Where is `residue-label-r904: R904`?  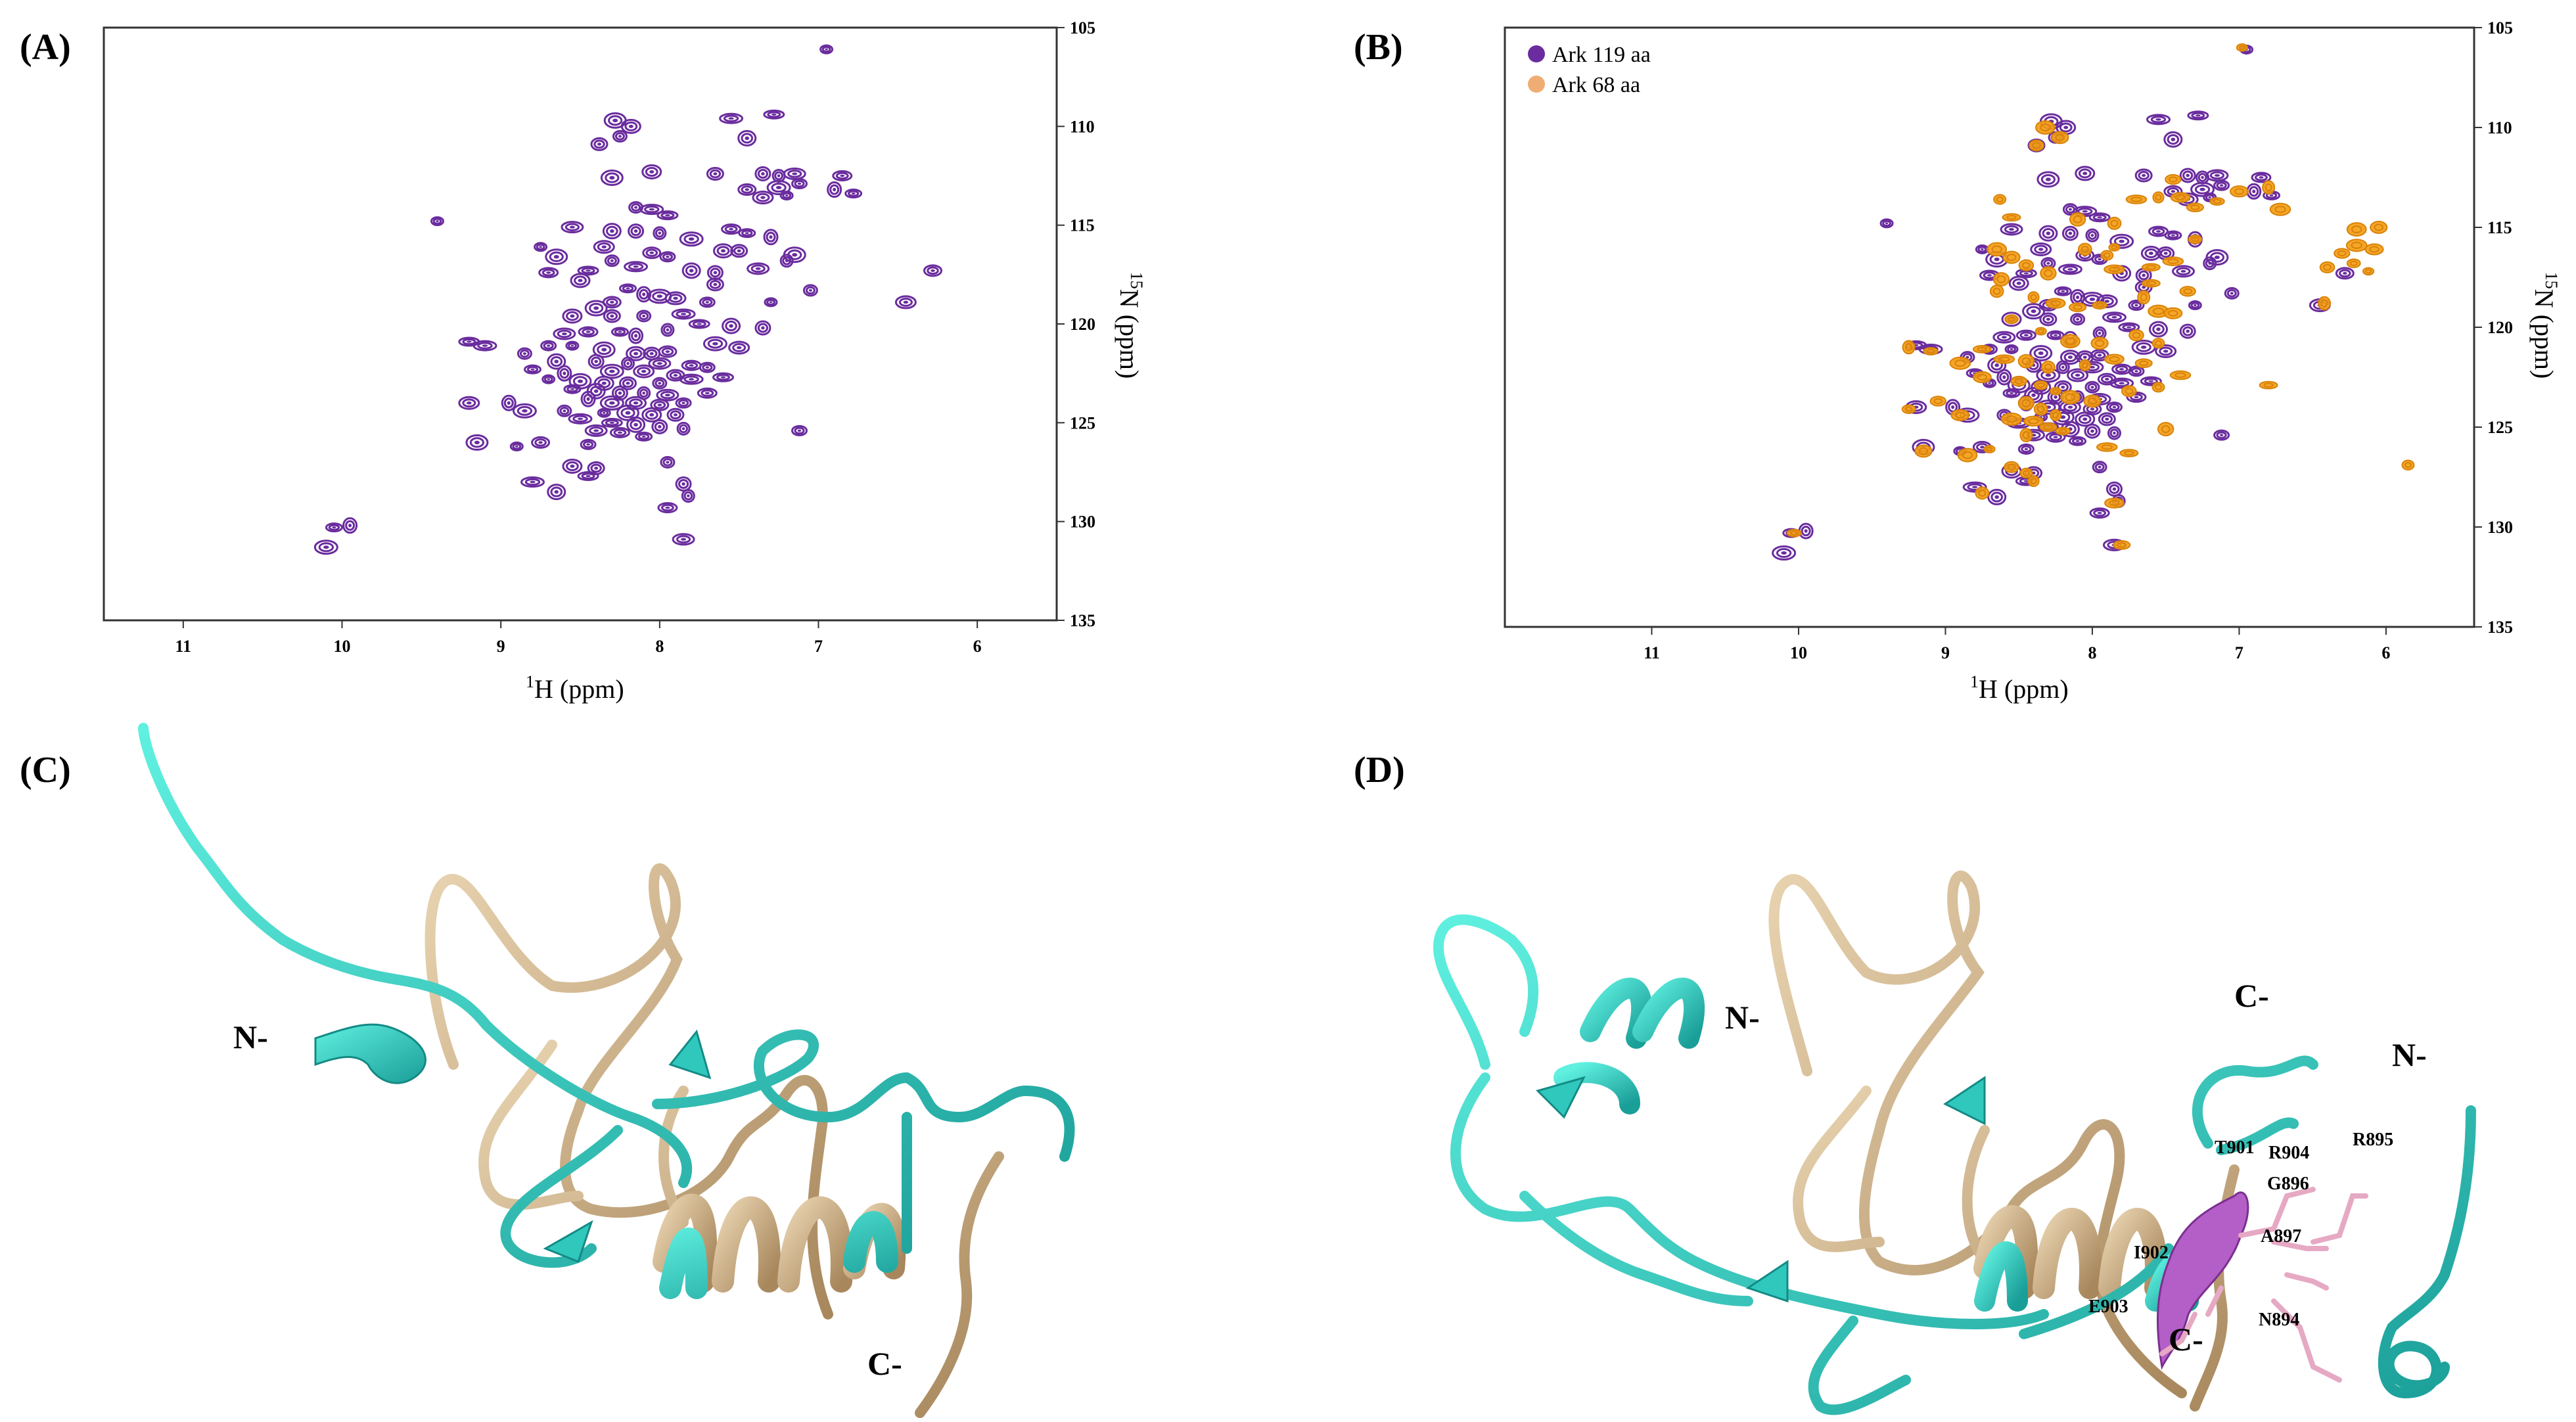
residue-label-r904: R904 is located at coordinates (2288, 1153).